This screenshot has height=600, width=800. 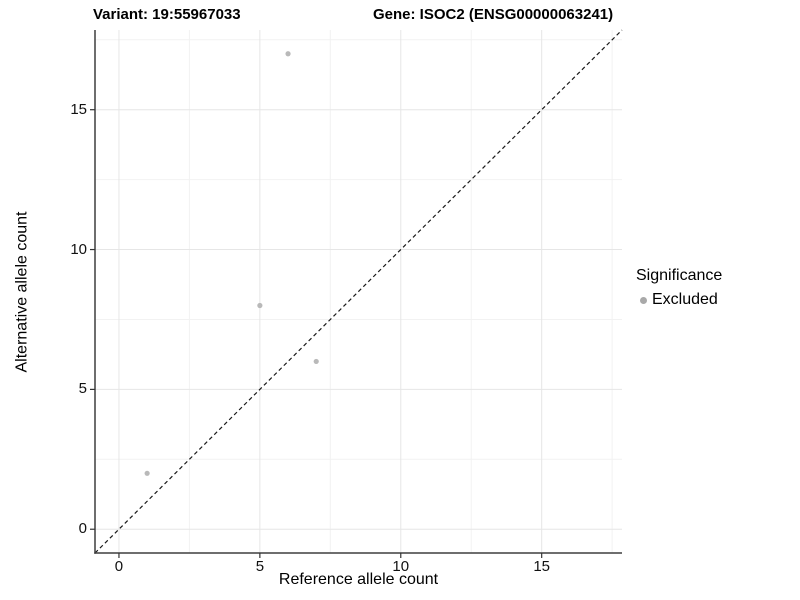 I want to click on legend-title: Significance, so click(x=679, y=275).